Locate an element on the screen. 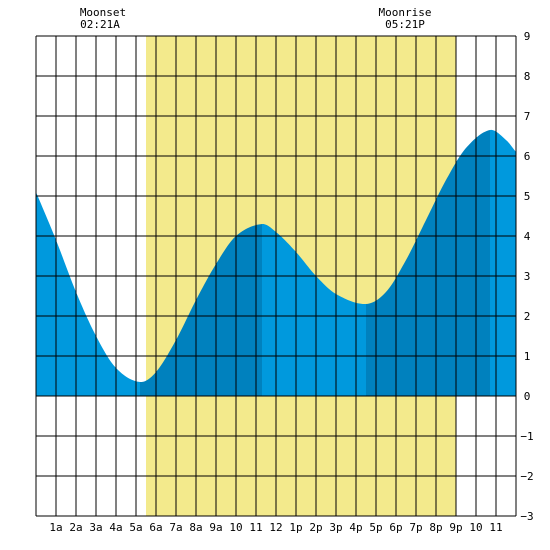 Image resolution: width=550 pixels, height=550 pixels. x-tick-label: 4p is located at coordinates (355, 527).